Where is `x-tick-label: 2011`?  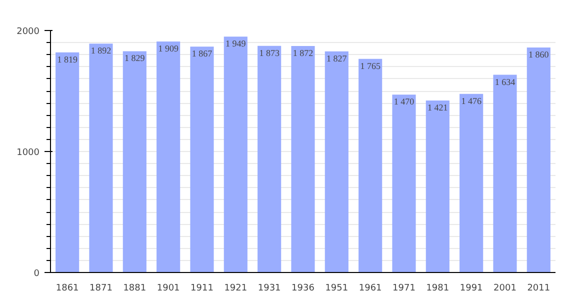 x-tick-label: 2011 is located at coordinates (538, 289).